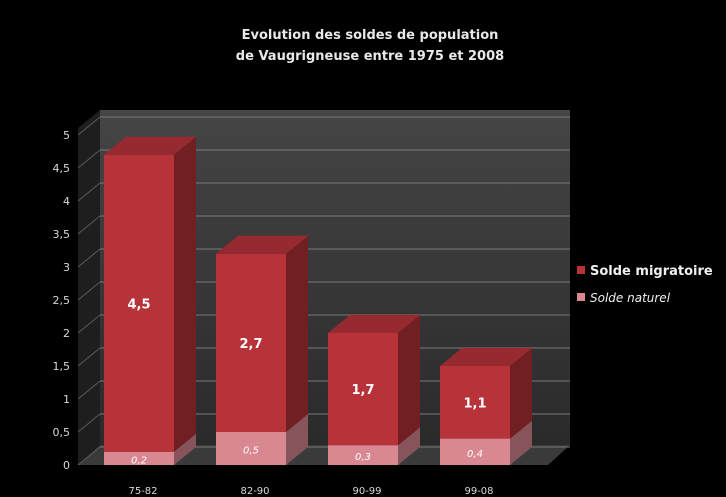 The height and width of the screenshot is (497, 726). I want to click on bar-naturel: 0,3, so click(374, 446).